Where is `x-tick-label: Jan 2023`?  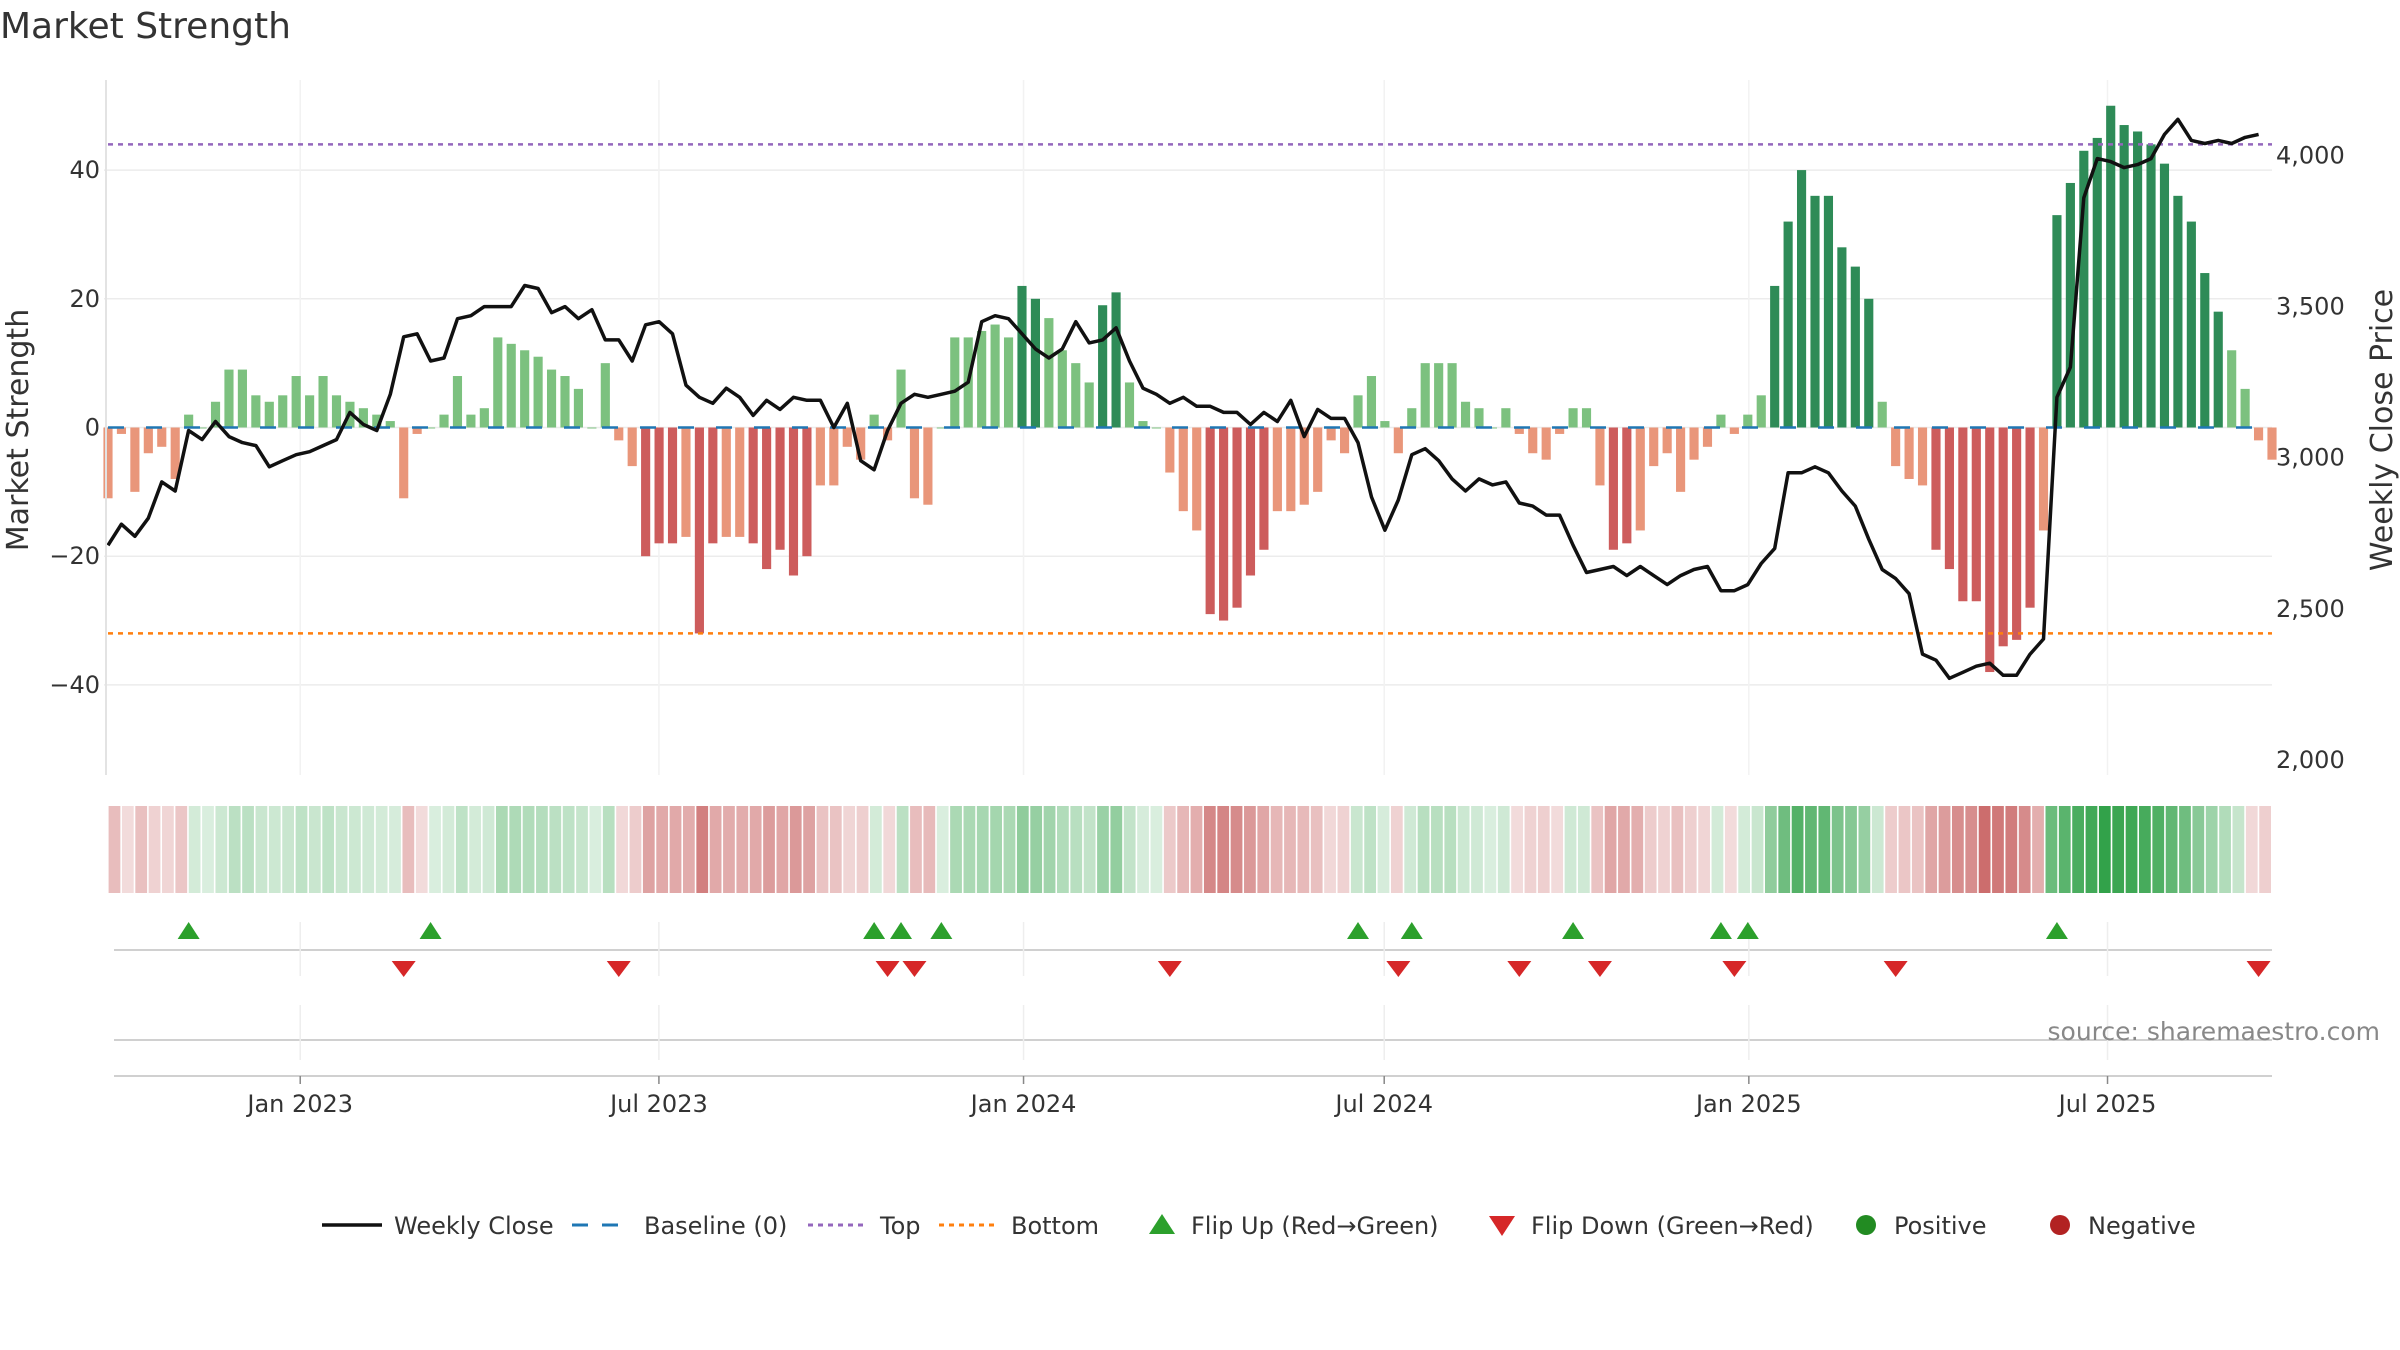 x-tick-label: Jan 2023 is located at coordinates (299, 1104).